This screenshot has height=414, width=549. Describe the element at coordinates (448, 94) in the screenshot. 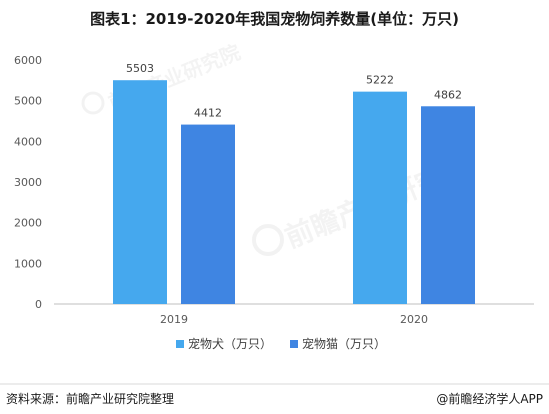

I see `data-label: 4862` at that location.